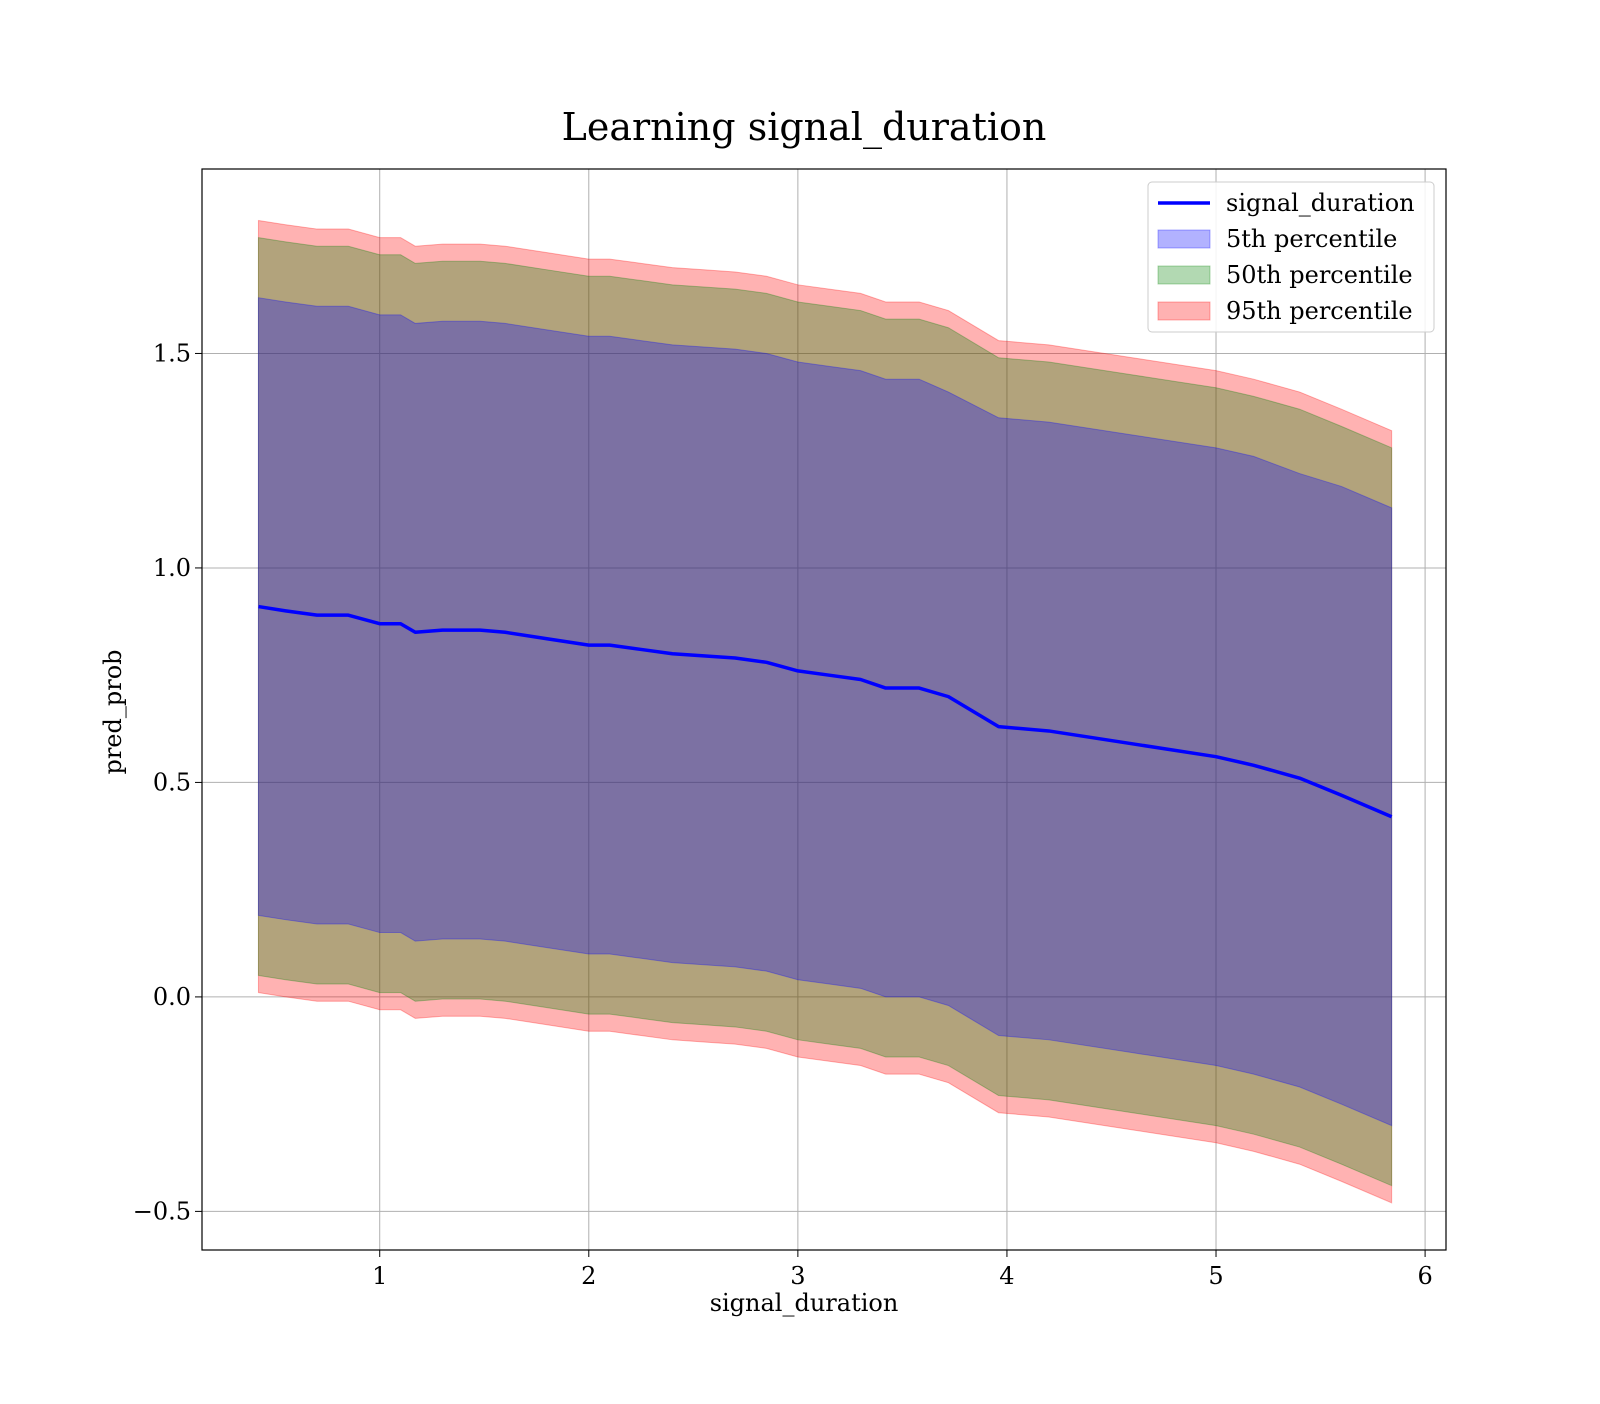 The height and width of the screenshot is (1404, 1600). What do you see at coordinates (172, 568) in the screenshot?
I see `y-tick-label: 1.0` at bounding box center [172, 568].